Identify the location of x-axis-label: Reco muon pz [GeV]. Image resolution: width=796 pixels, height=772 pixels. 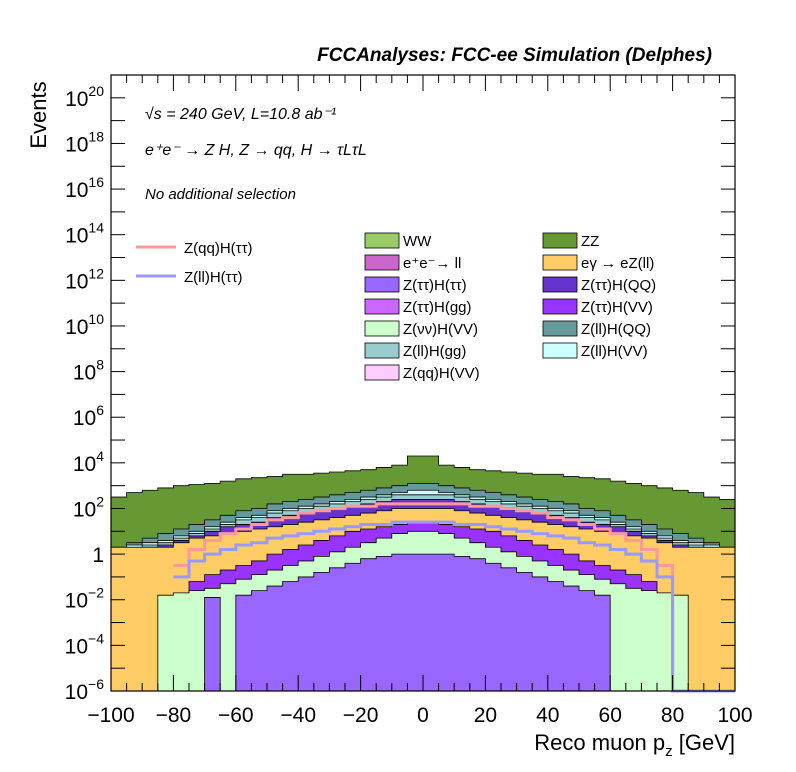
(634, 745).